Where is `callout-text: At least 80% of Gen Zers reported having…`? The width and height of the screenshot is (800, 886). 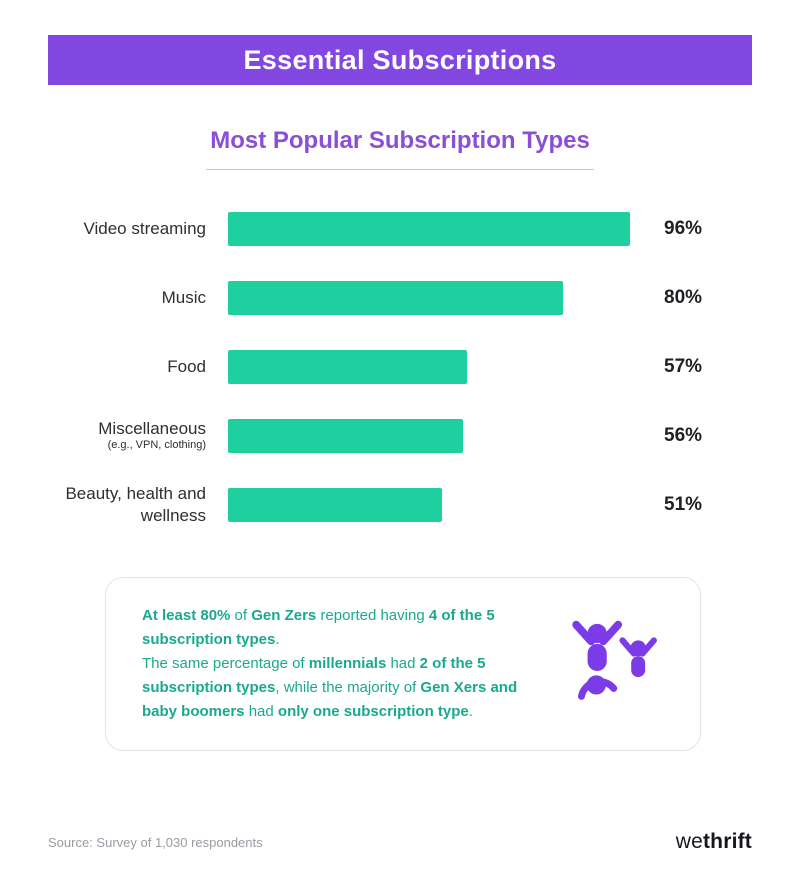 callout-text: At least 80% of Gen Zers reported having… is located at coordinates (338, 664).